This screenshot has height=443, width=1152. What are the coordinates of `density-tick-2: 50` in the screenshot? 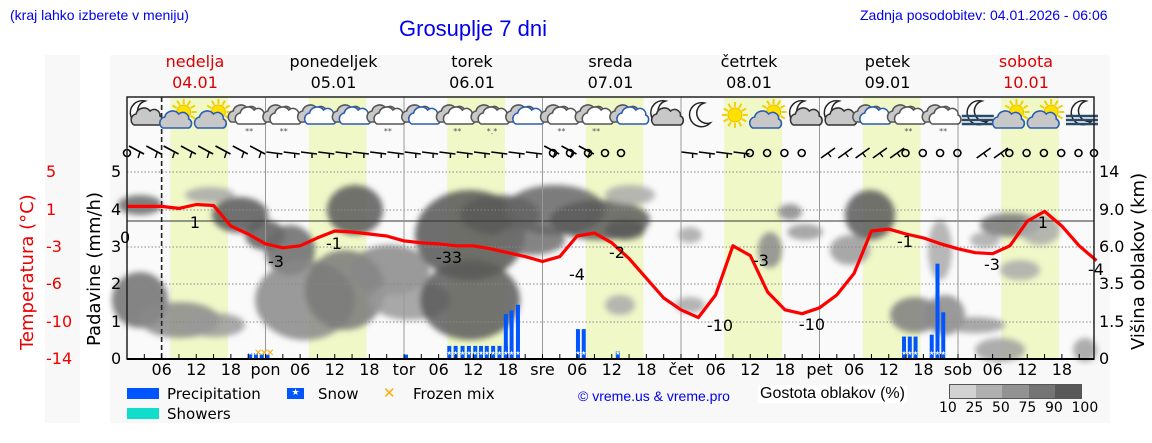 It's located at (1001, 408).